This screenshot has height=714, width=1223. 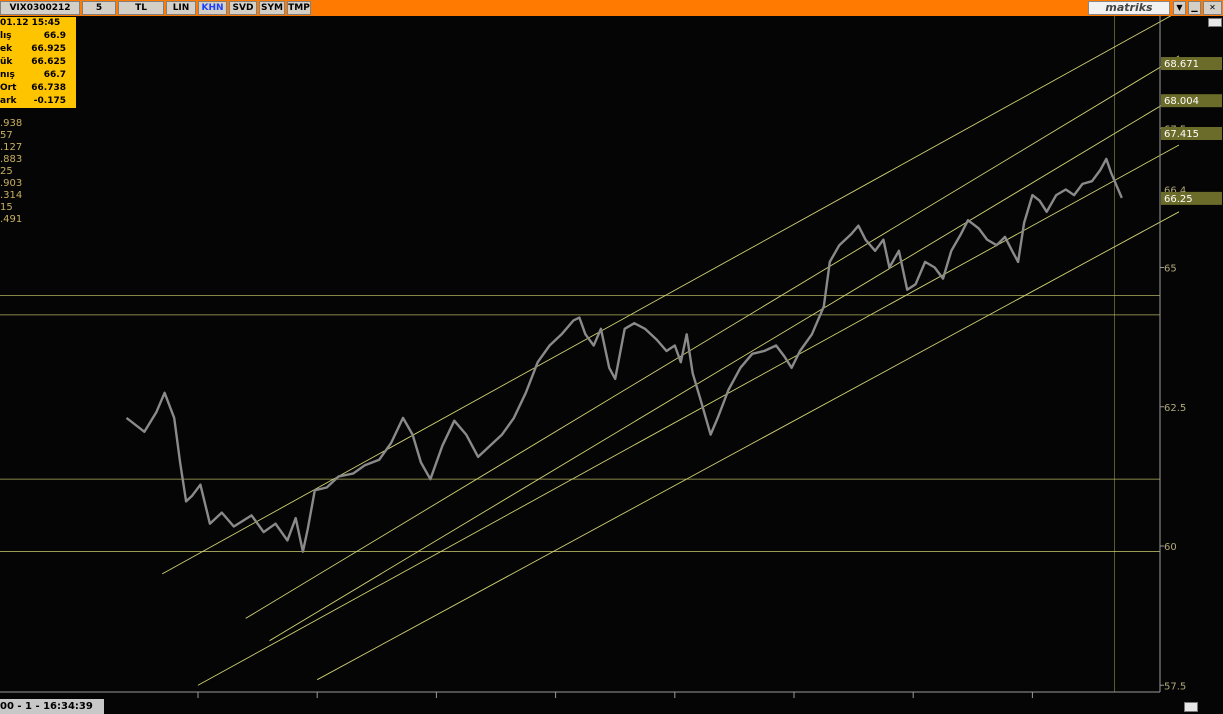 What do you see at coordinates (54, 36) in the screenshot?
I see `info-value: 66.9` at bounding box center [54, 36].